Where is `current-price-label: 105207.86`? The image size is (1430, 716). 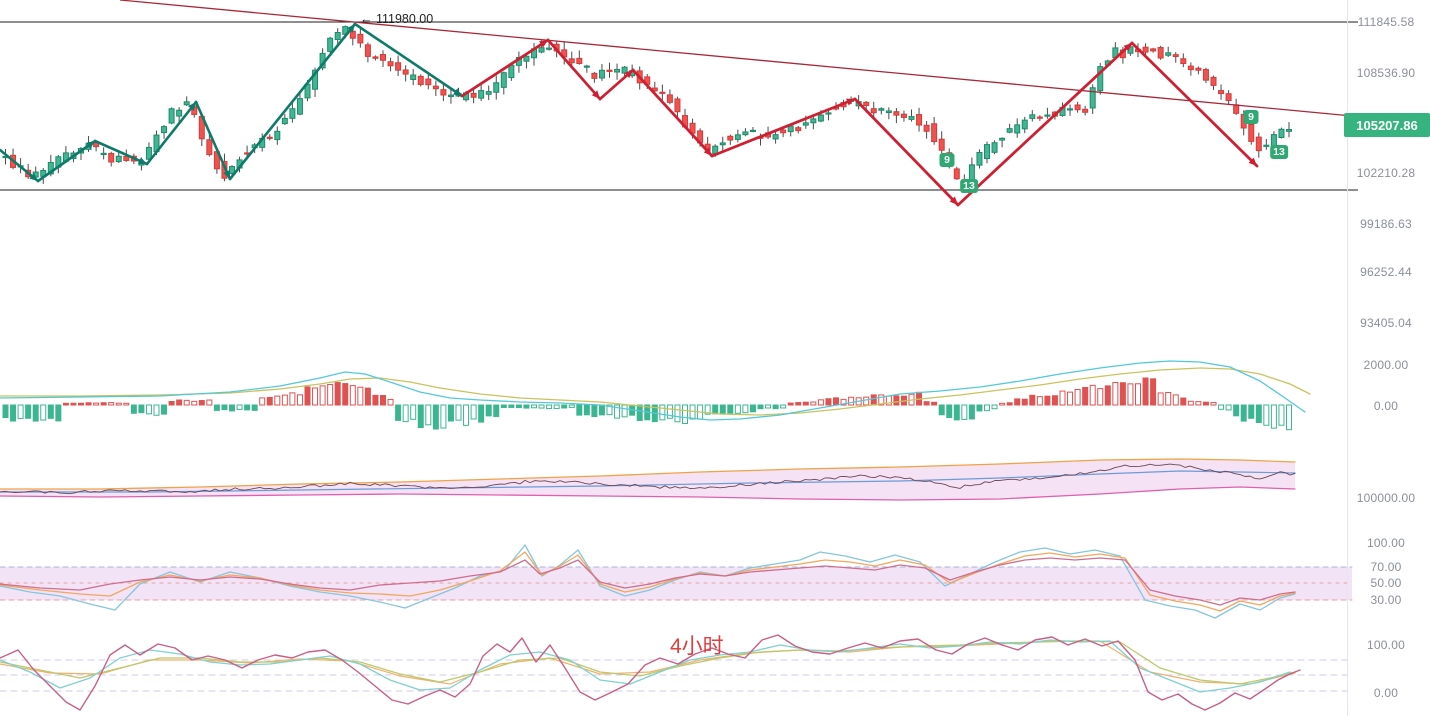 current-price-label: 105207.86 is located at coordinates (1387, 125).